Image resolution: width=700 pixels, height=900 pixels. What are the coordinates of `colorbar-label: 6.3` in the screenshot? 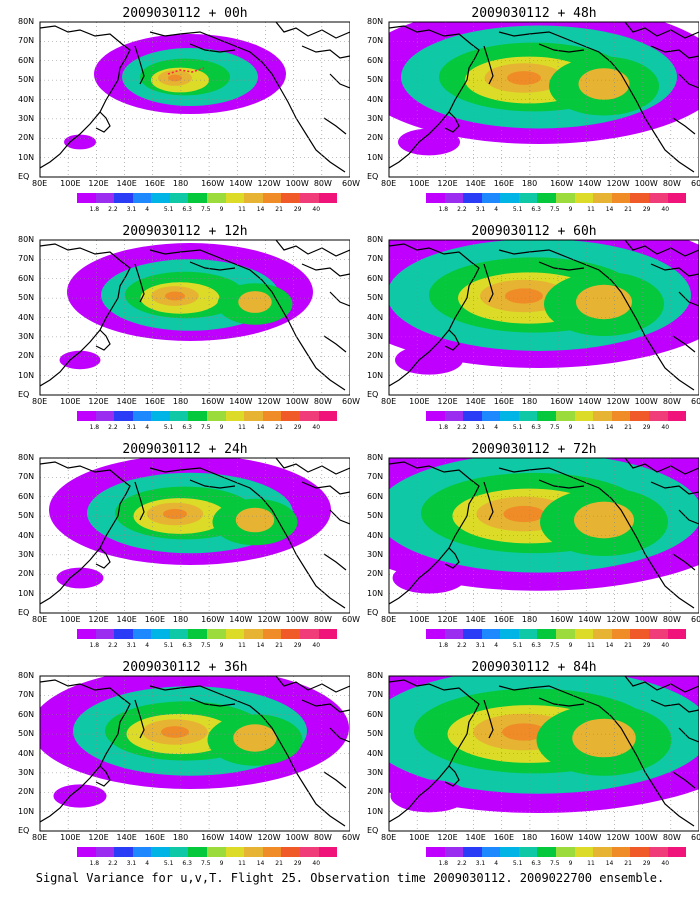 It's located at (187, 645).